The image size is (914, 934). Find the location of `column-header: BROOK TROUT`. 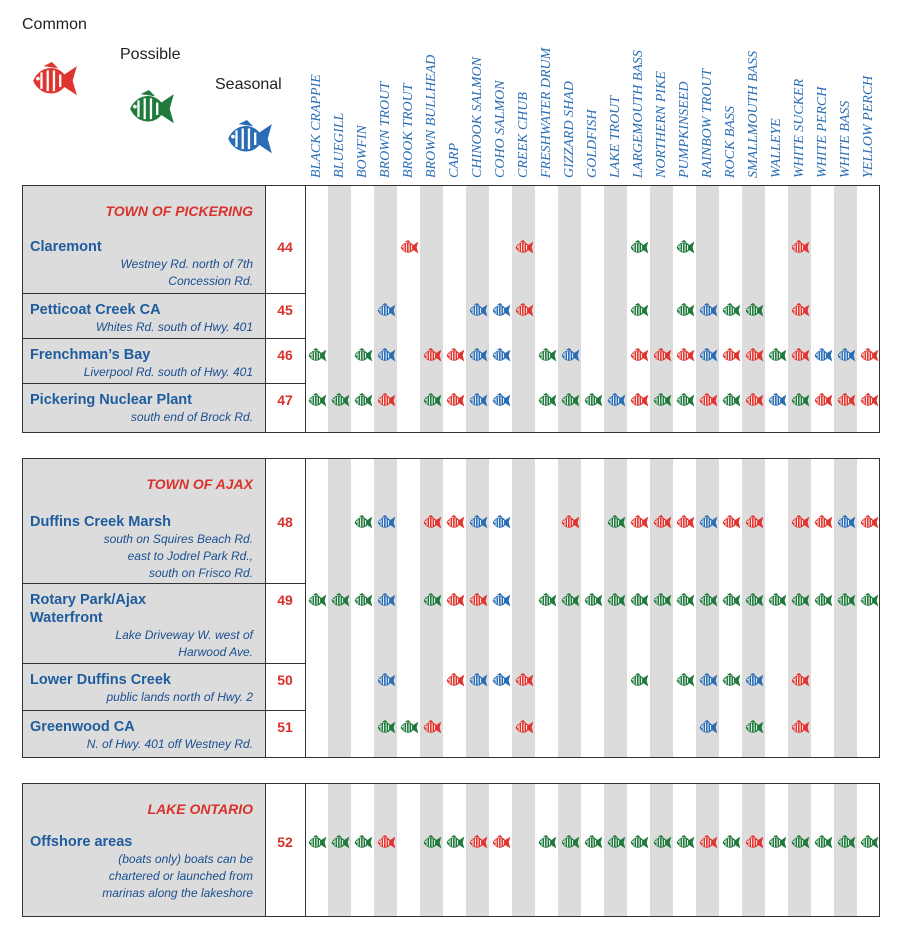

column-header: BROOK TROUT is located at coordinates (408, 130).